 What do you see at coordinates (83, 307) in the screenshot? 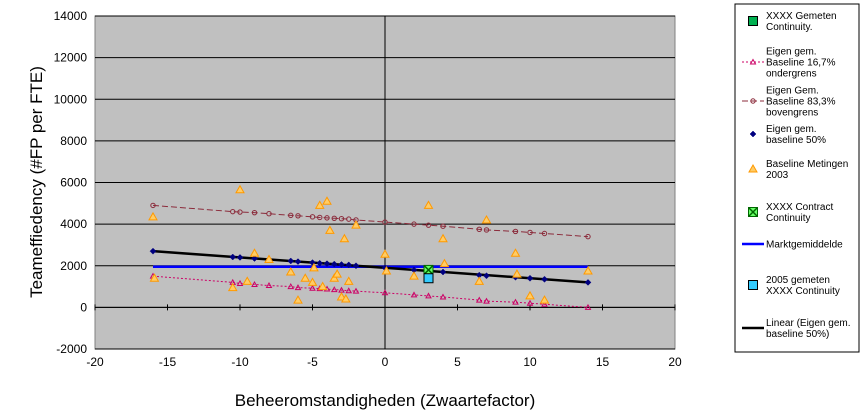
I see `y-tick-label: 0` at bounding box center [83, 307].